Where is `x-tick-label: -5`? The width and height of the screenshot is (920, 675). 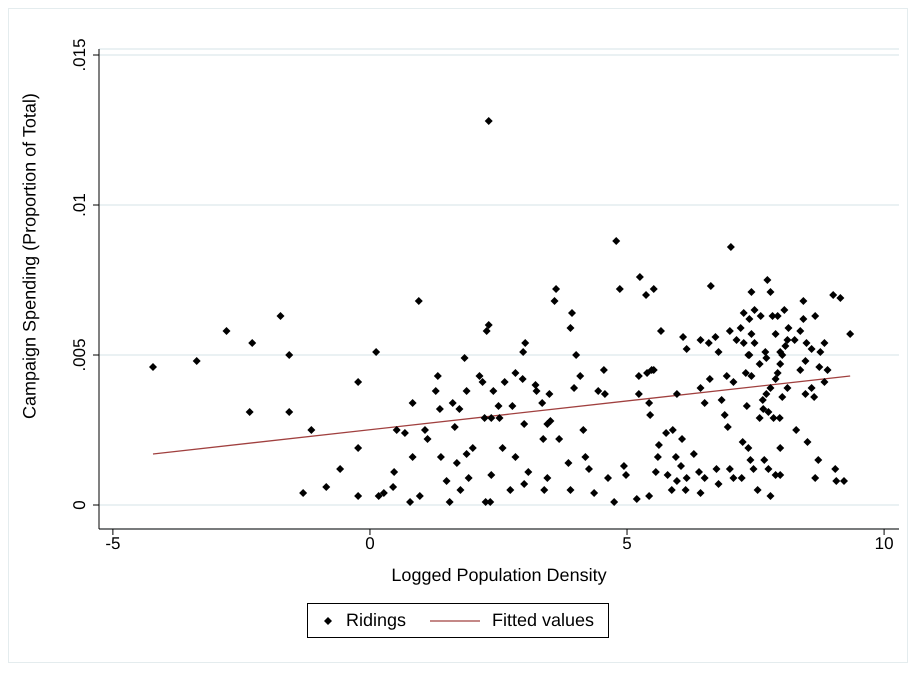 x-tick-label: -5 is located at coordinates (112, 544).